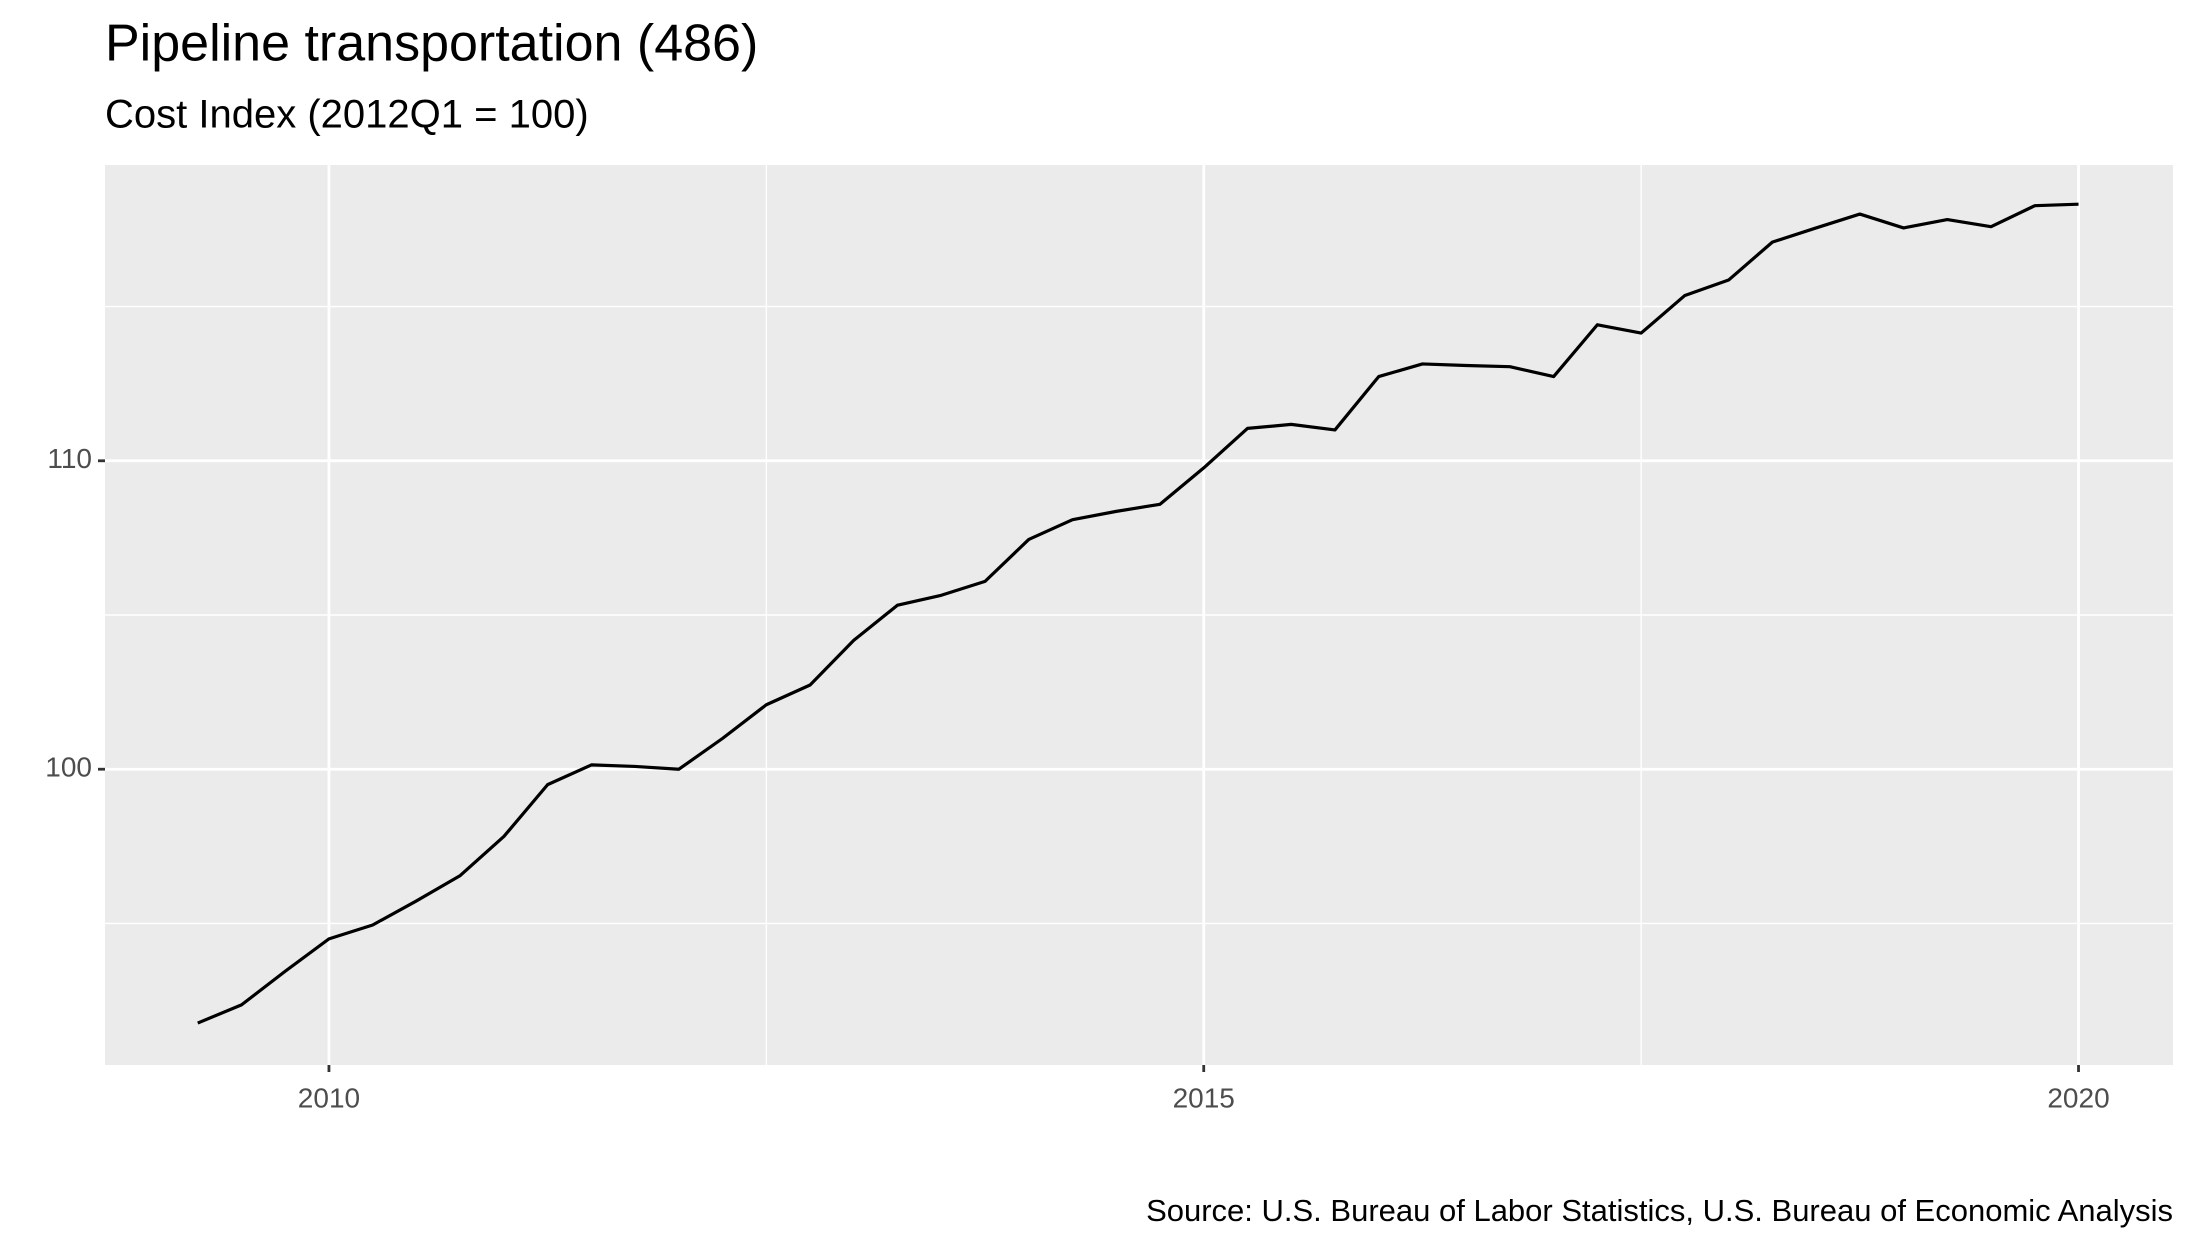 The image size is (2187, 1250). Describe the element at coordinates (68, 767) in the screenshot. I see `y-tick-label: 100` at that location.